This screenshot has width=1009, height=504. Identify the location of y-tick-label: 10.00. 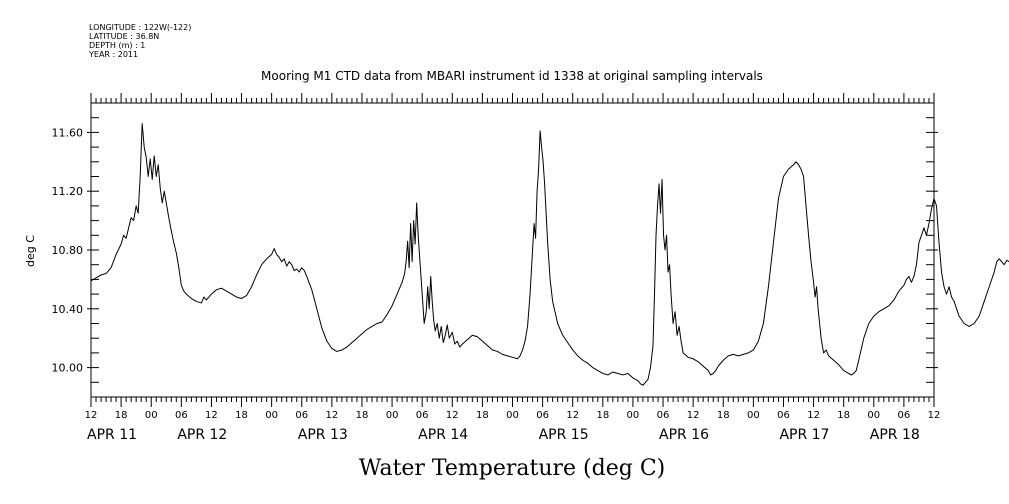
(68, 368).